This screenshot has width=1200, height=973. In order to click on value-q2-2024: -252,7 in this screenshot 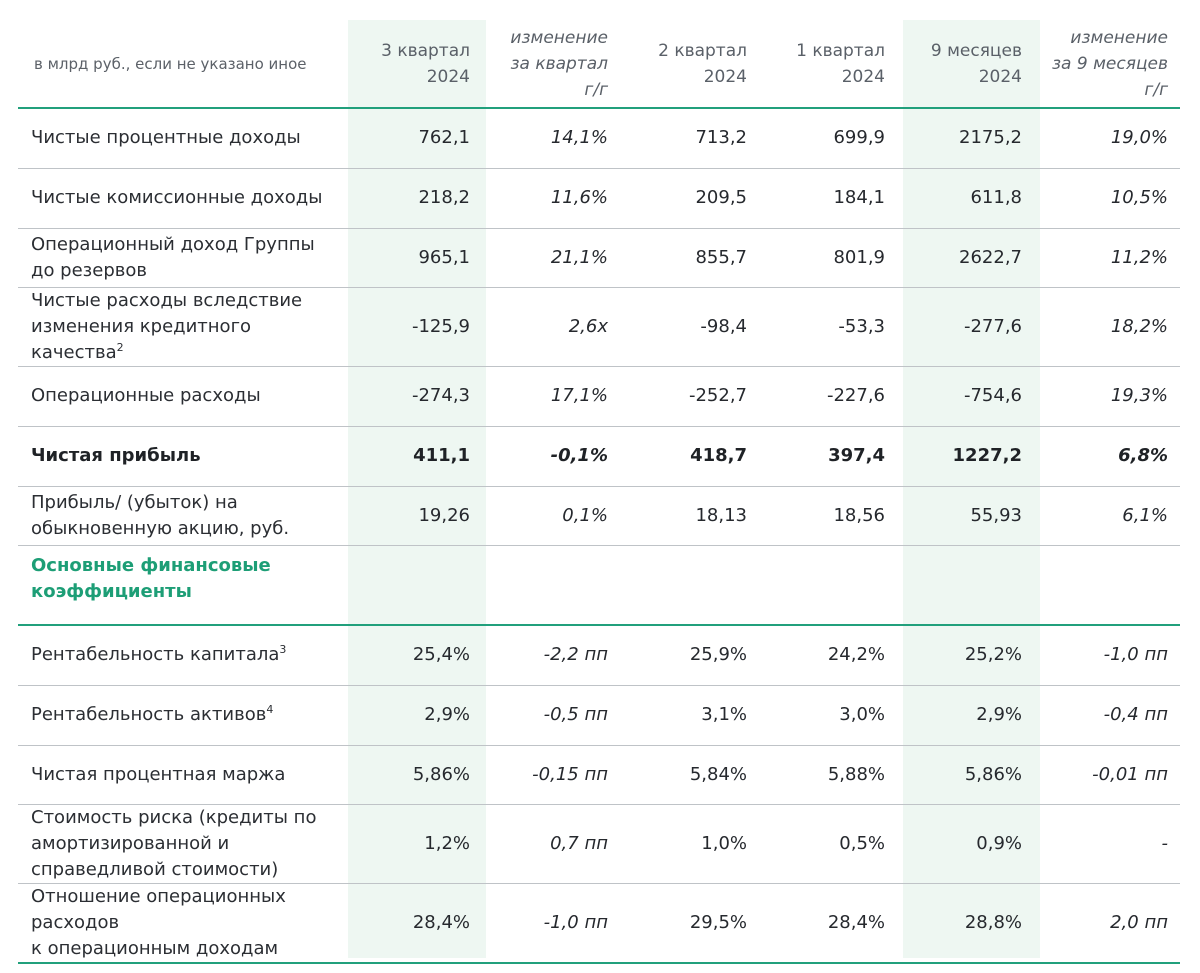, I will do `click(693, 396)`.